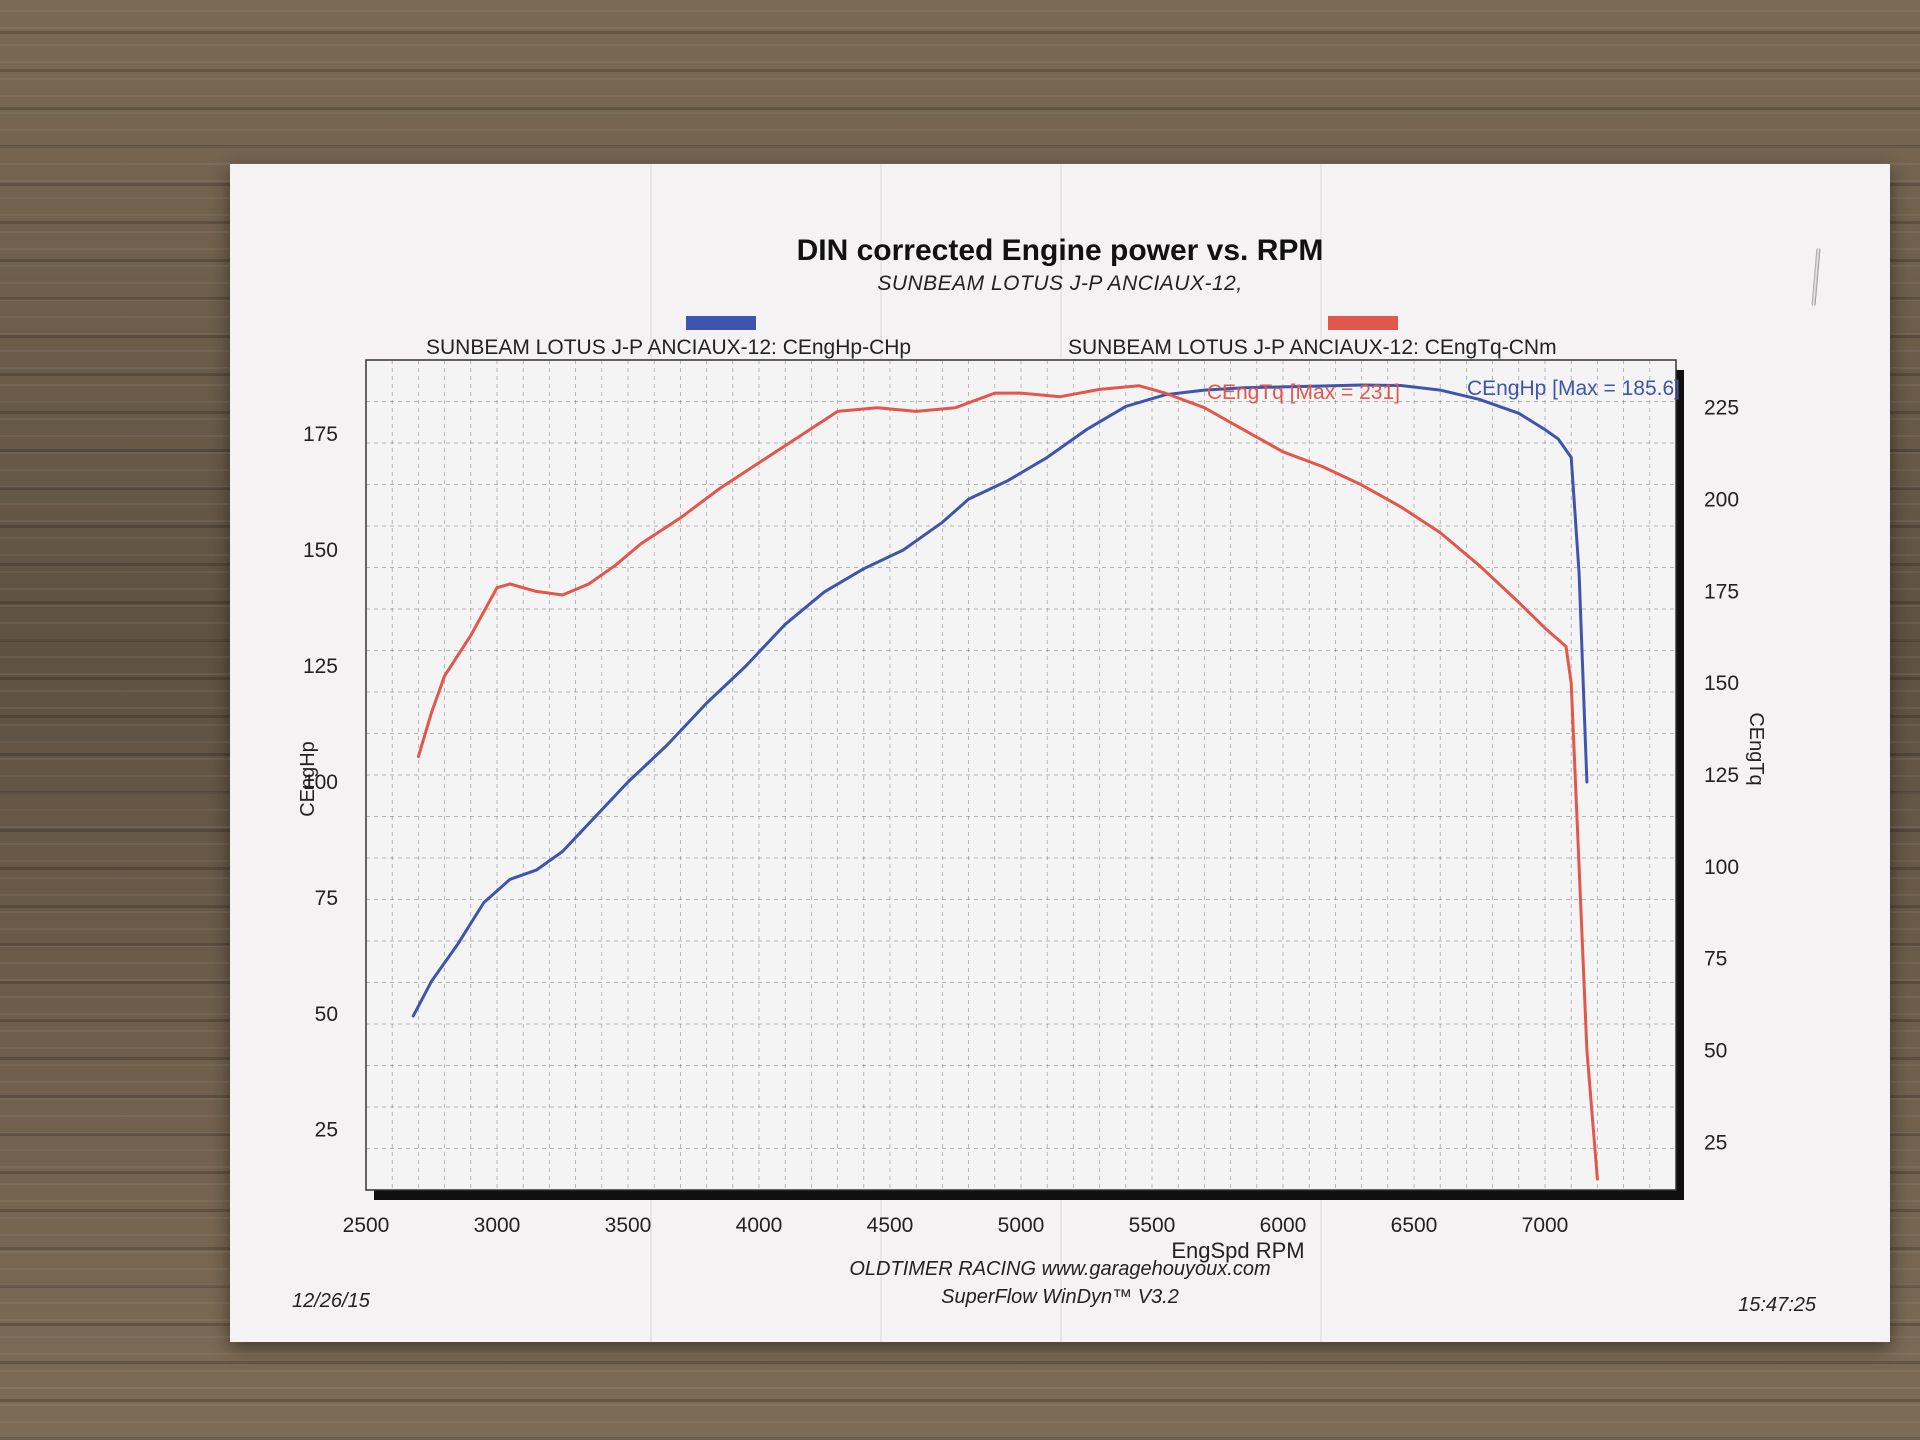  What do you see at coordinates (1363, 323) in the screenshot?
I see `legend-swatch-tq` at bounding box center [1363, 323].